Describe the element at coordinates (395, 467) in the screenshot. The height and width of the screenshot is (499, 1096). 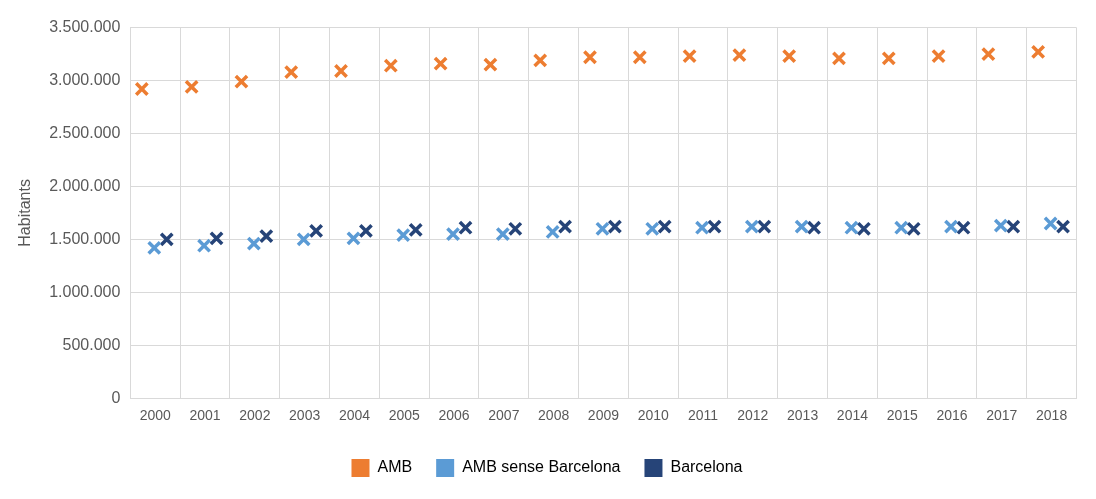
I see `legend-label: AMB` at that location.